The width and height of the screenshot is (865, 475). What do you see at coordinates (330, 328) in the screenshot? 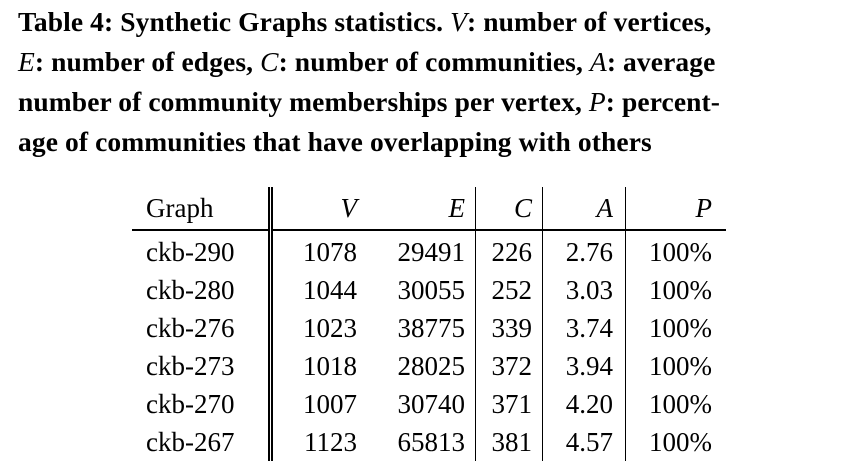
I see `cell-v: 1023` at bounding box center [330, 328].